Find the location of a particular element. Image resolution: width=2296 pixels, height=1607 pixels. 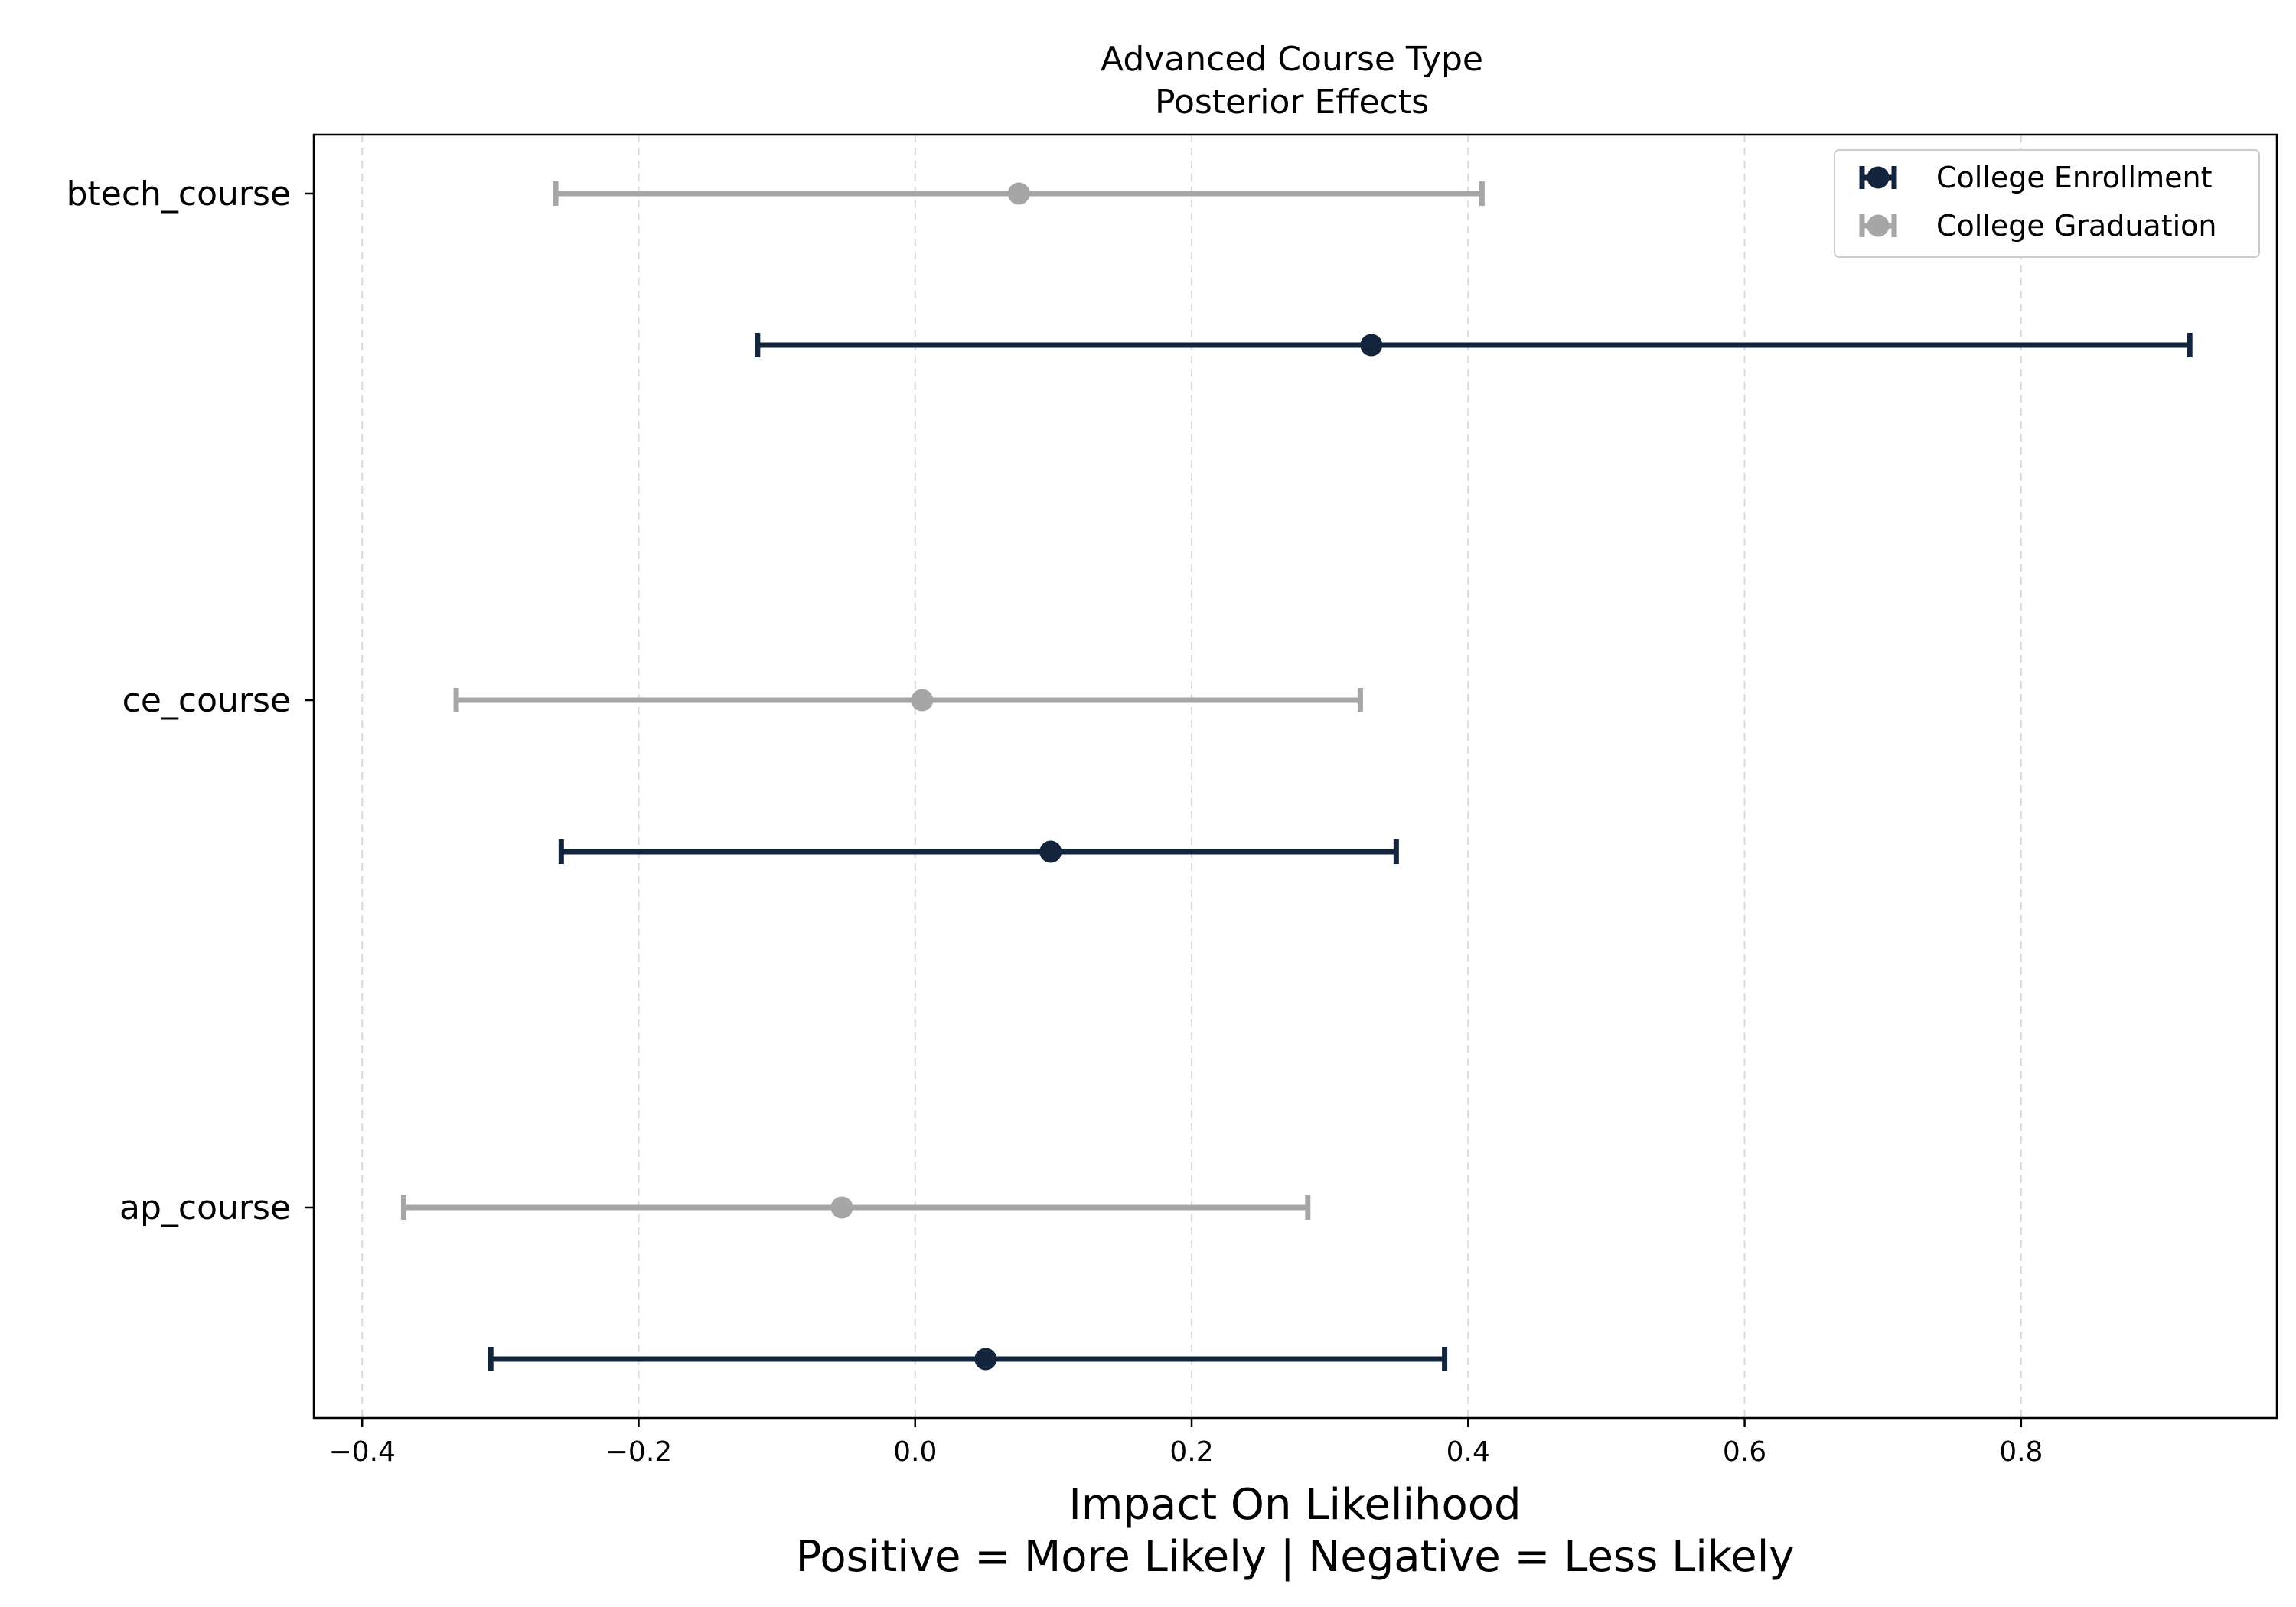

errorbar-ce_course-enrollment is located at coordinates (978, 852).